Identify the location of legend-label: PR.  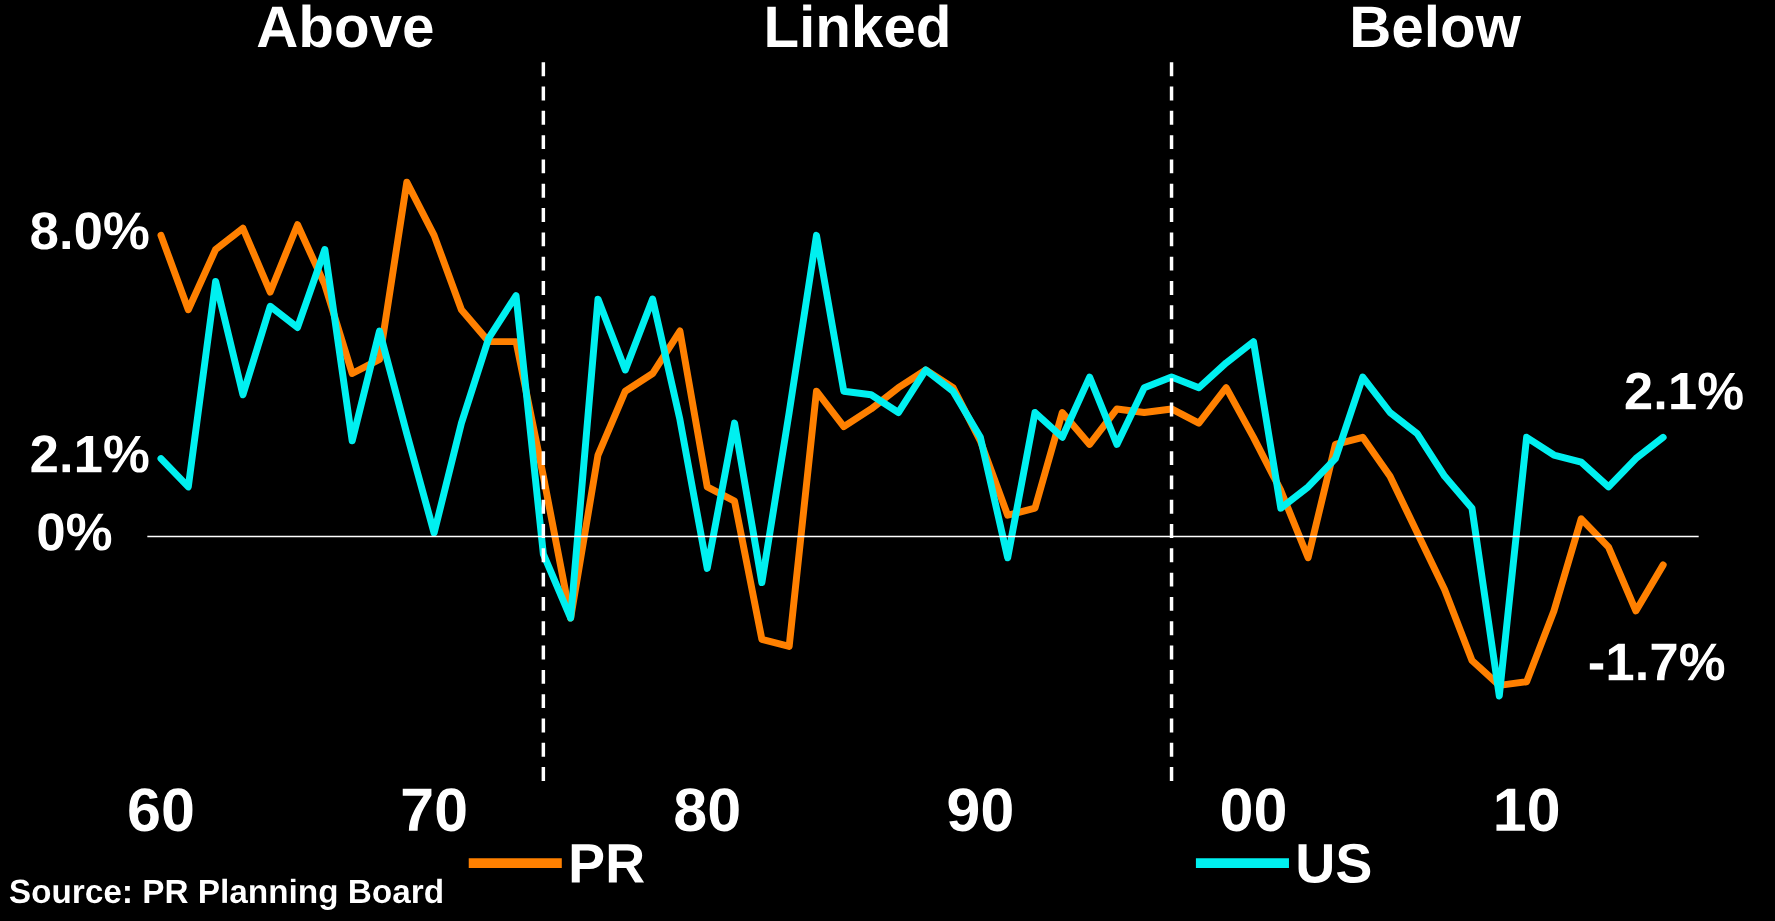
(608, 863).